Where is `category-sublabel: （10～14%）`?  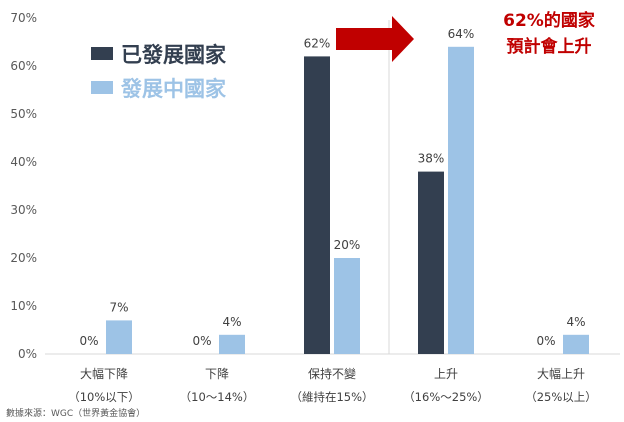
category-sublabel: （10～14%） is located at coordinates (217, 397).